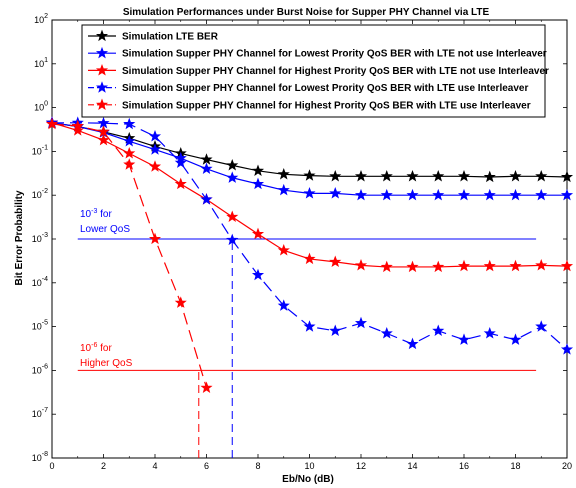 The image size is (576, 488). I want to click on y-tick-label: 10¹, so click(41, 63).